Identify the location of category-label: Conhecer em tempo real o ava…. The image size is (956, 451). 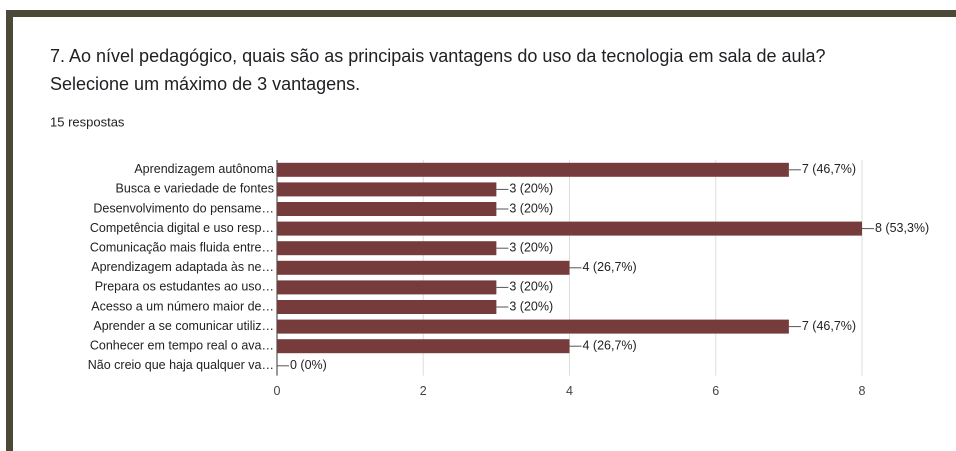
(182, 345).